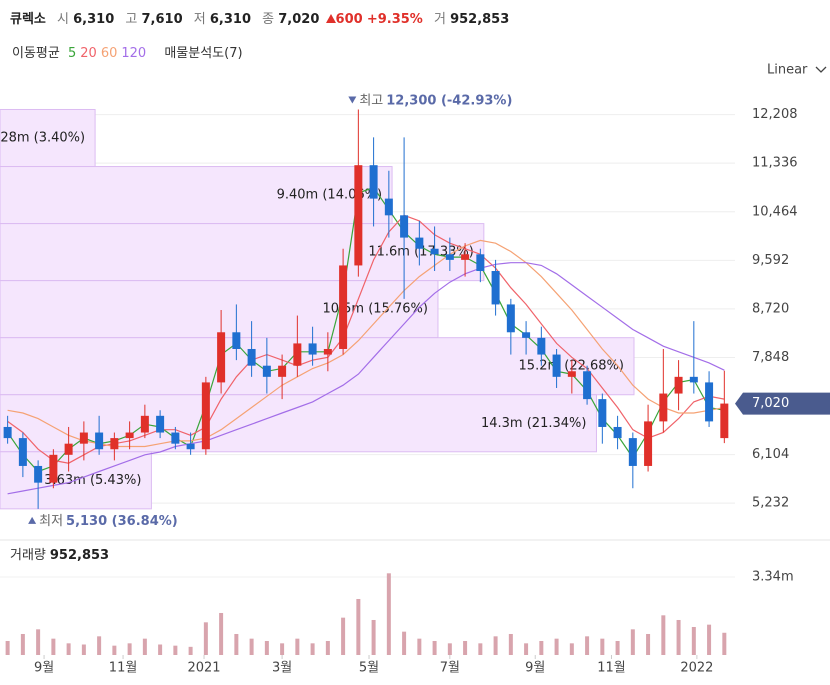 This screenshot has width=830, height=685. I want to click on profile-toggle: 매물분석도(7), so click(203, 53).